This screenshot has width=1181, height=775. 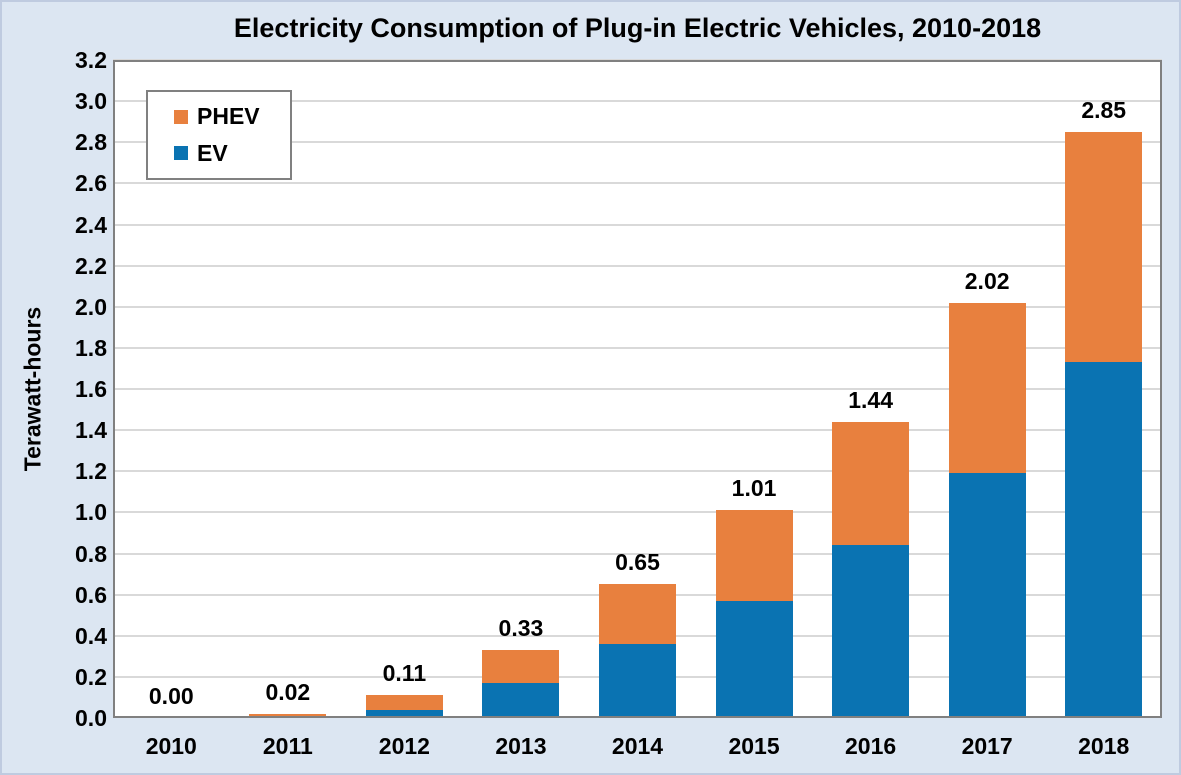 What do you see at coordinates (637, 614) in the screenshot?
I see `bar-2014-phev` at bounding box center [637, 614].